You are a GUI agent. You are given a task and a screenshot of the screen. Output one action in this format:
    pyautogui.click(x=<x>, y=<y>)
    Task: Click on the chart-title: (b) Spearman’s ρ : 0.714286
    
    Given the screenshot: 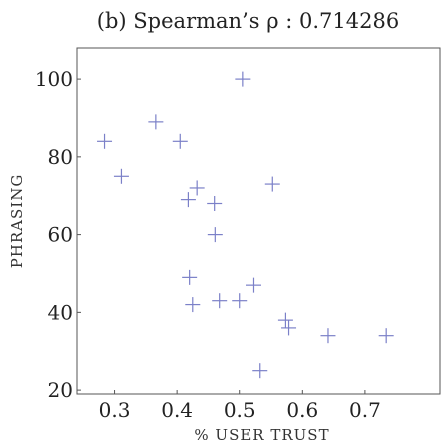 What is the action you would take?
    pyautogui.click(x=248, y=21)
    